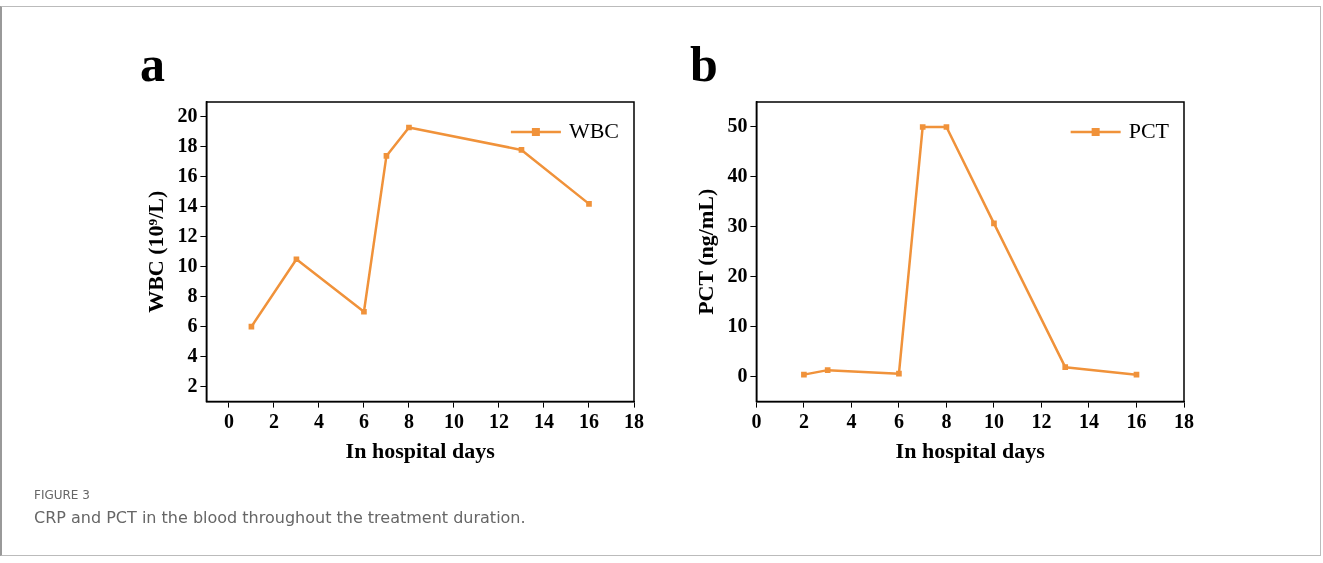 Image resolution: width=1323 pixels, height=563 pixels. Describe the element at coordinates (187, 234) in the screenshot. I see `y-tick-label: 12` at that location.